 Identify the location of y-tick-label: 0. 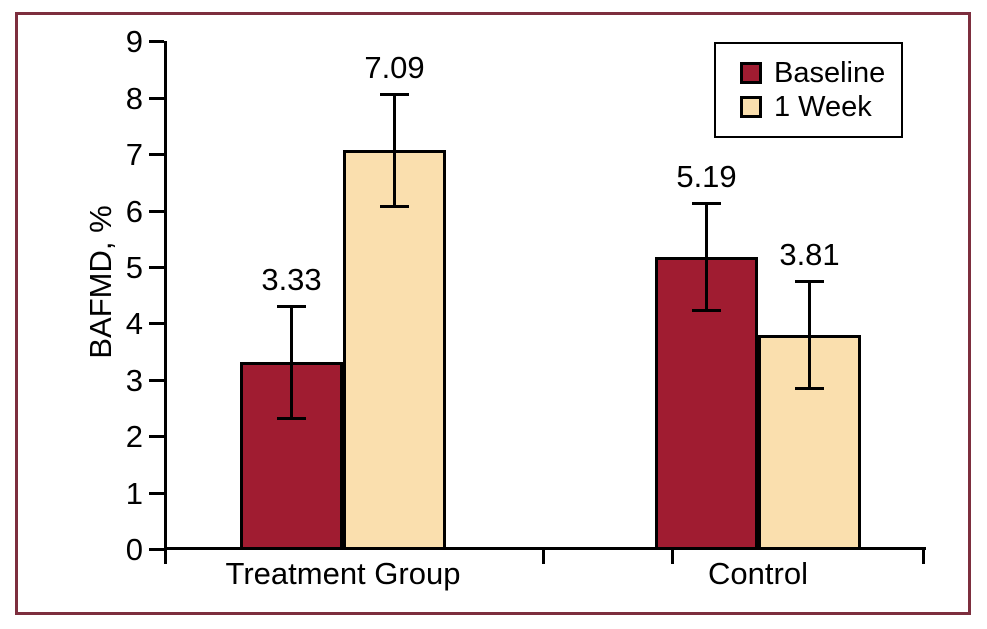
(134, 549).